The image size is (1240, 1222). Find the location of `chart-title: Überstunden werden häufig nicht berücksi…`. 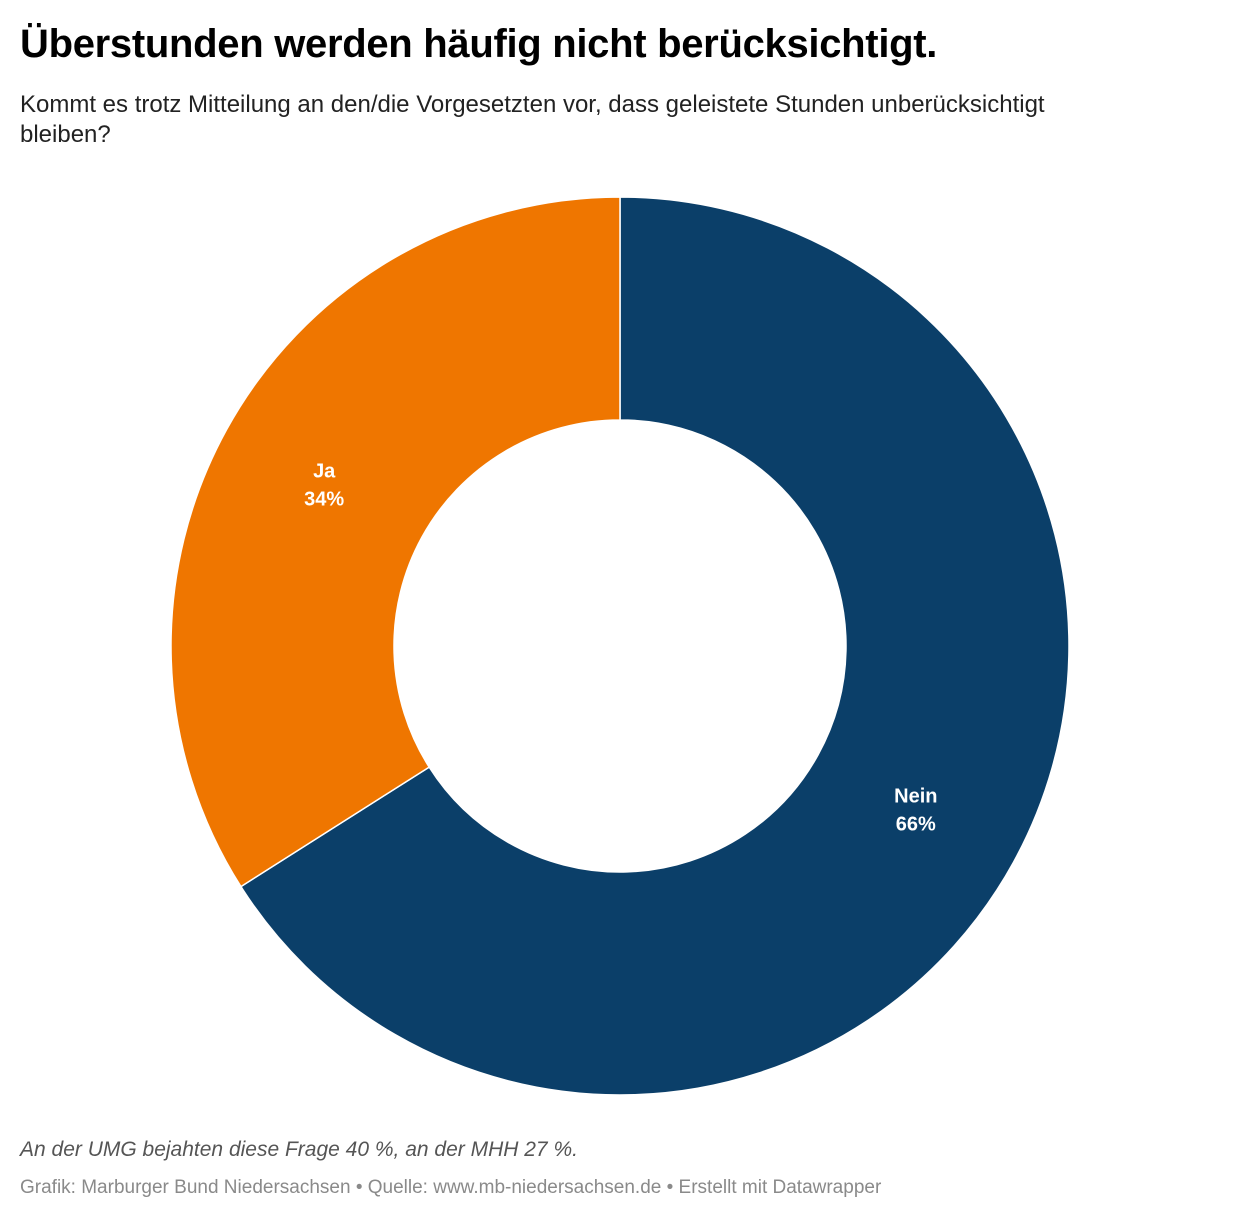

chart-title: Überstunden werden häufig nicht berücksi… is located at coordinates (479, 44).